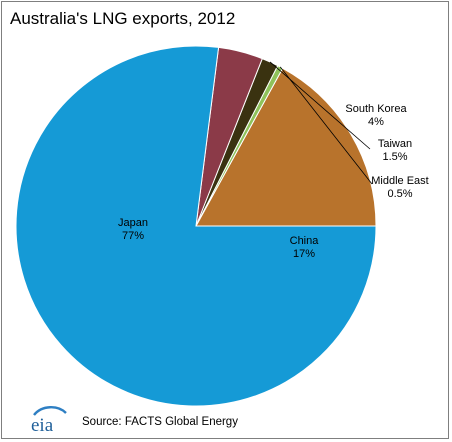 This screenshot has width=452, height=442. What do you see at coordinates (123, 18) in the screenshot?
I see `chart-title: Australia's LNG exports, 2012` at bounding box center [123, 18].